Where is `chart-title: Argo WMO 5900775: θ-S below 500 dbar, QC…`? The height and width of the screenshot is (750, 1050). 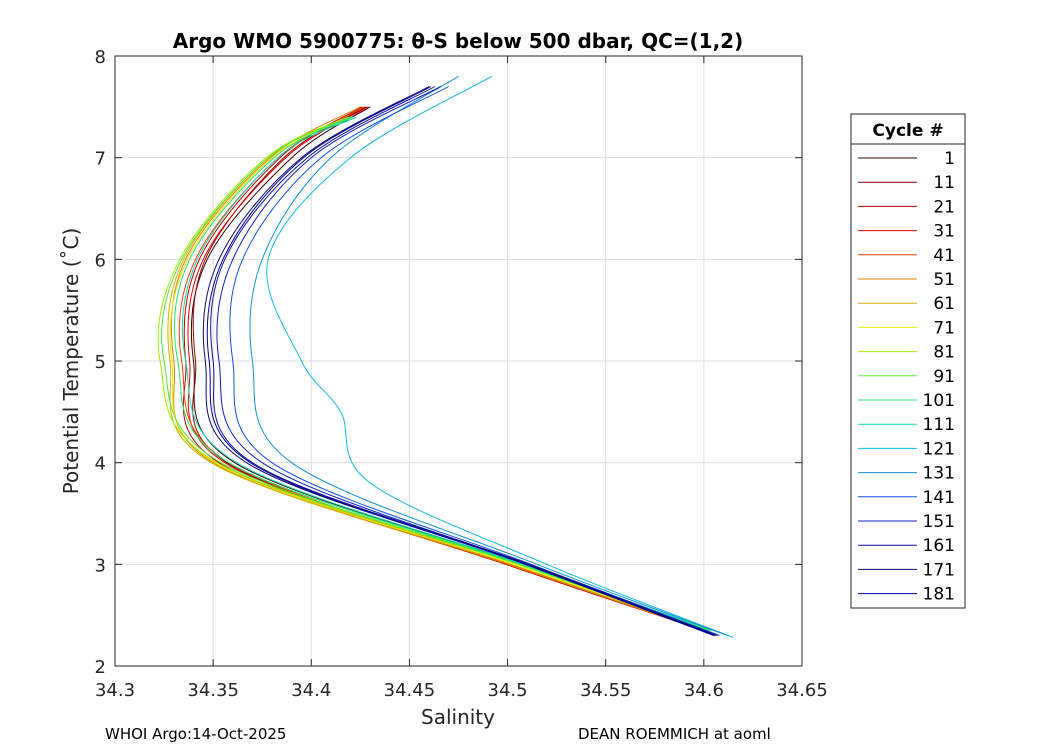
chart-title: Argo WMO 5900775: θ-S below 500 dbar, QC… is located at coordinates (458, 41).